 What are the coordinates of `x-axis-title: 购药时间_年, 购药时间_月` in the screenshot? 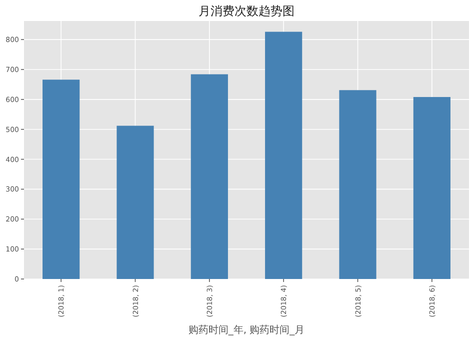 It's located at (246, 330).